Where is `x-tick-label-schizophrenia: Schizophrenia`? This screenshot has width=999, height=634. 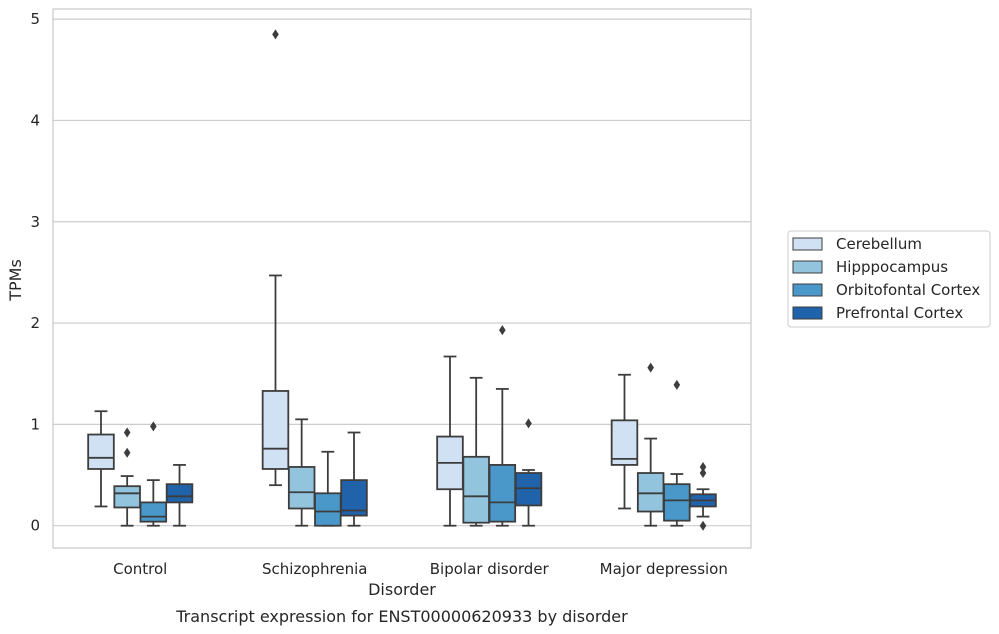 x-tick-label-schizophrenia: Schizophrenia is located at coordinates (314, 569).